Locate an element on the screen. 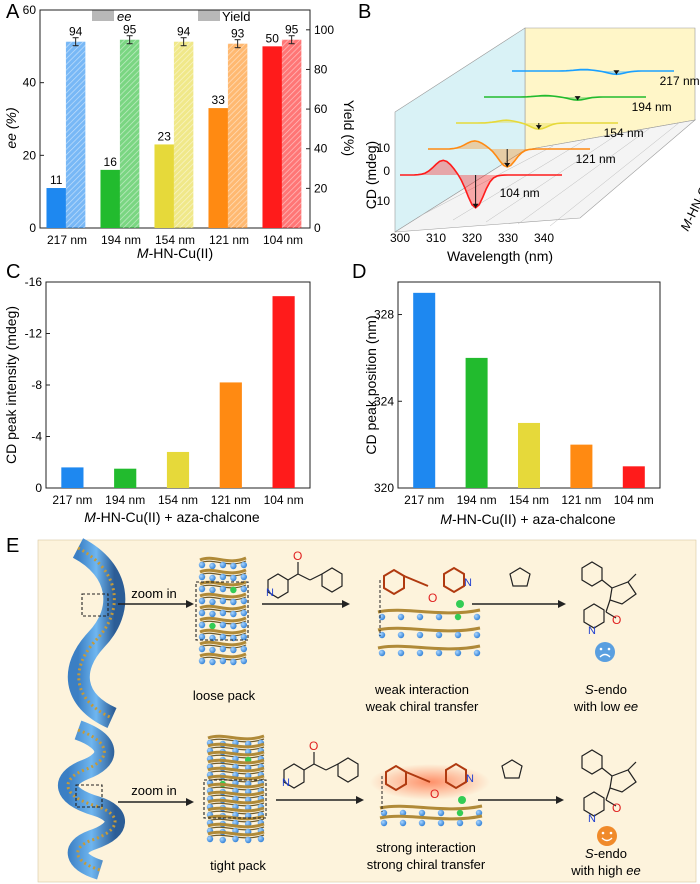  chart-b-traces: 104 nm 121 nm 154 nm 194 nm 217 nm is located at coordinates (550, 138).